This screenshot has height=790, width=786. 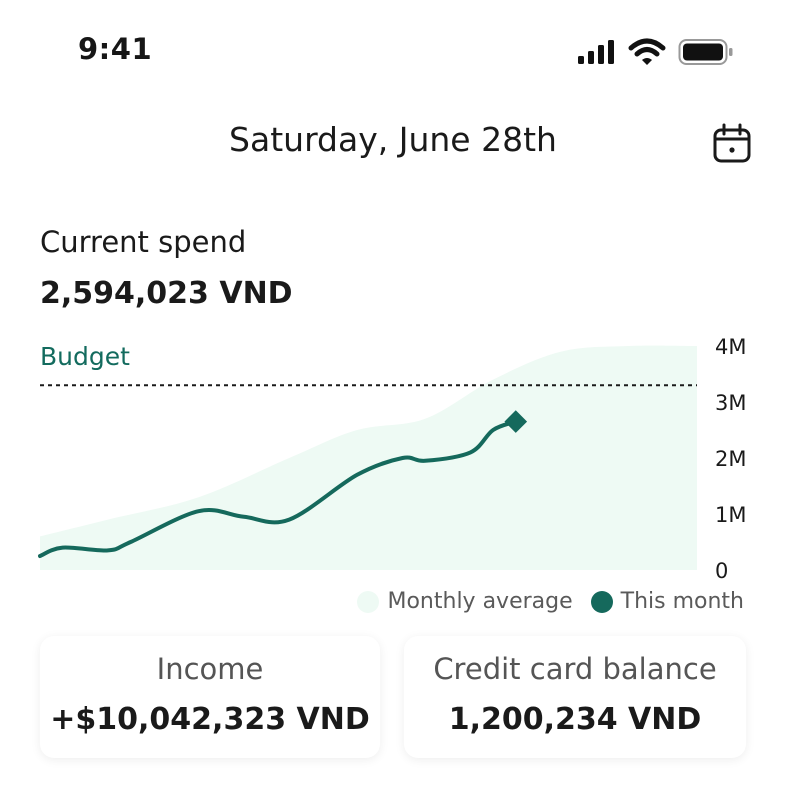 What do you see at coordinates (730, 403) in the screenshot?
I see `y-tick-label: 3M` at bounding box center [730, 403].